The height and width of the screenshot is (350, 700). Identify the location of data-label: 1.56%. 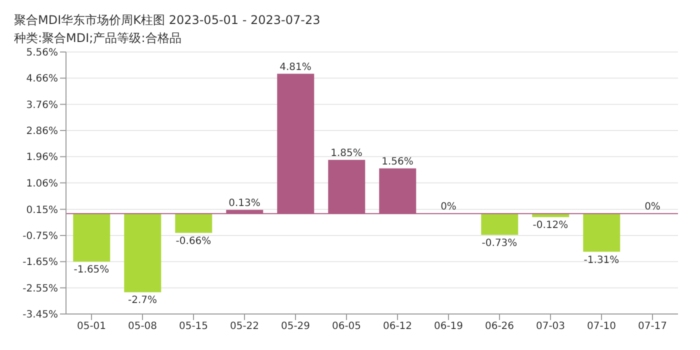
(398, 162).